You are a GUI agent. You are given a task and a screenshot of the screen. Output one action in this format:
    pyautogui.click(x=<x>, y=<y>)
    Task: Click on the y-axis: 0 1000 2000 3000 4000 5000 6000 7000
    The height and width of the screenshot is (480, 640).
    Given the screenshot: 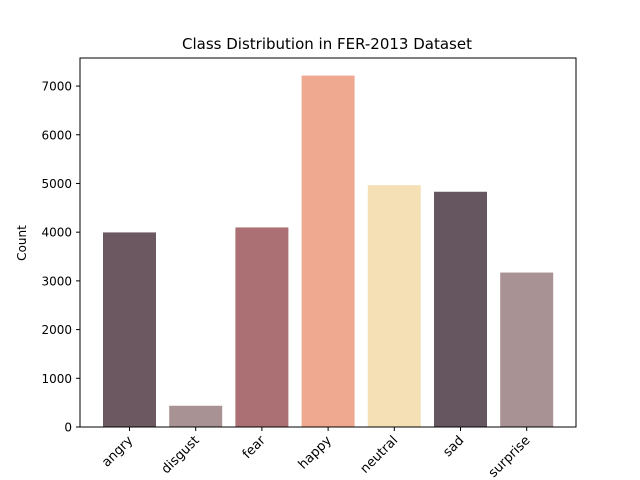 What is the action you would take?
    pyautogui.click(x=60, y=257)
    